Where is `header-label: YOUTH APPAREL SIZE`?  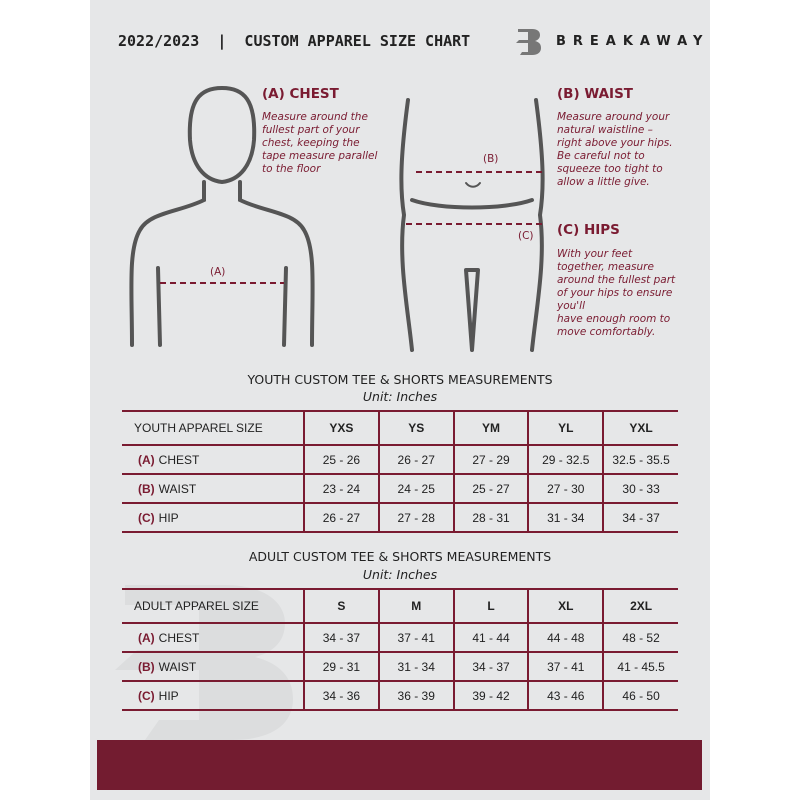
header-label: YOUTH APPAREL SIZE is located at coordinates (213, 428).